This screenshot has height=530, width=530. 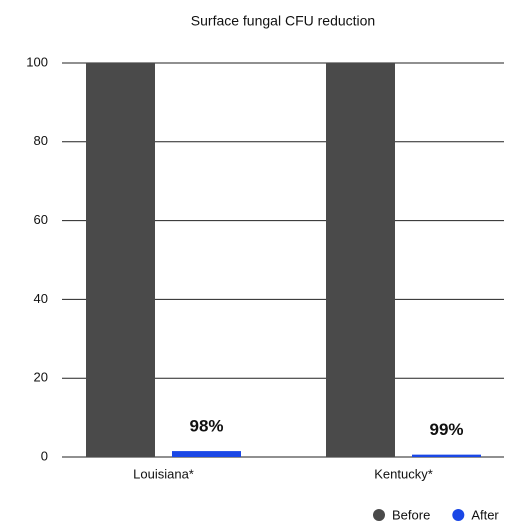 What do you see at coordinates (41, 219) in the screenshot?
I see `y-tick-label: 60` at bounding box center [41, 219].